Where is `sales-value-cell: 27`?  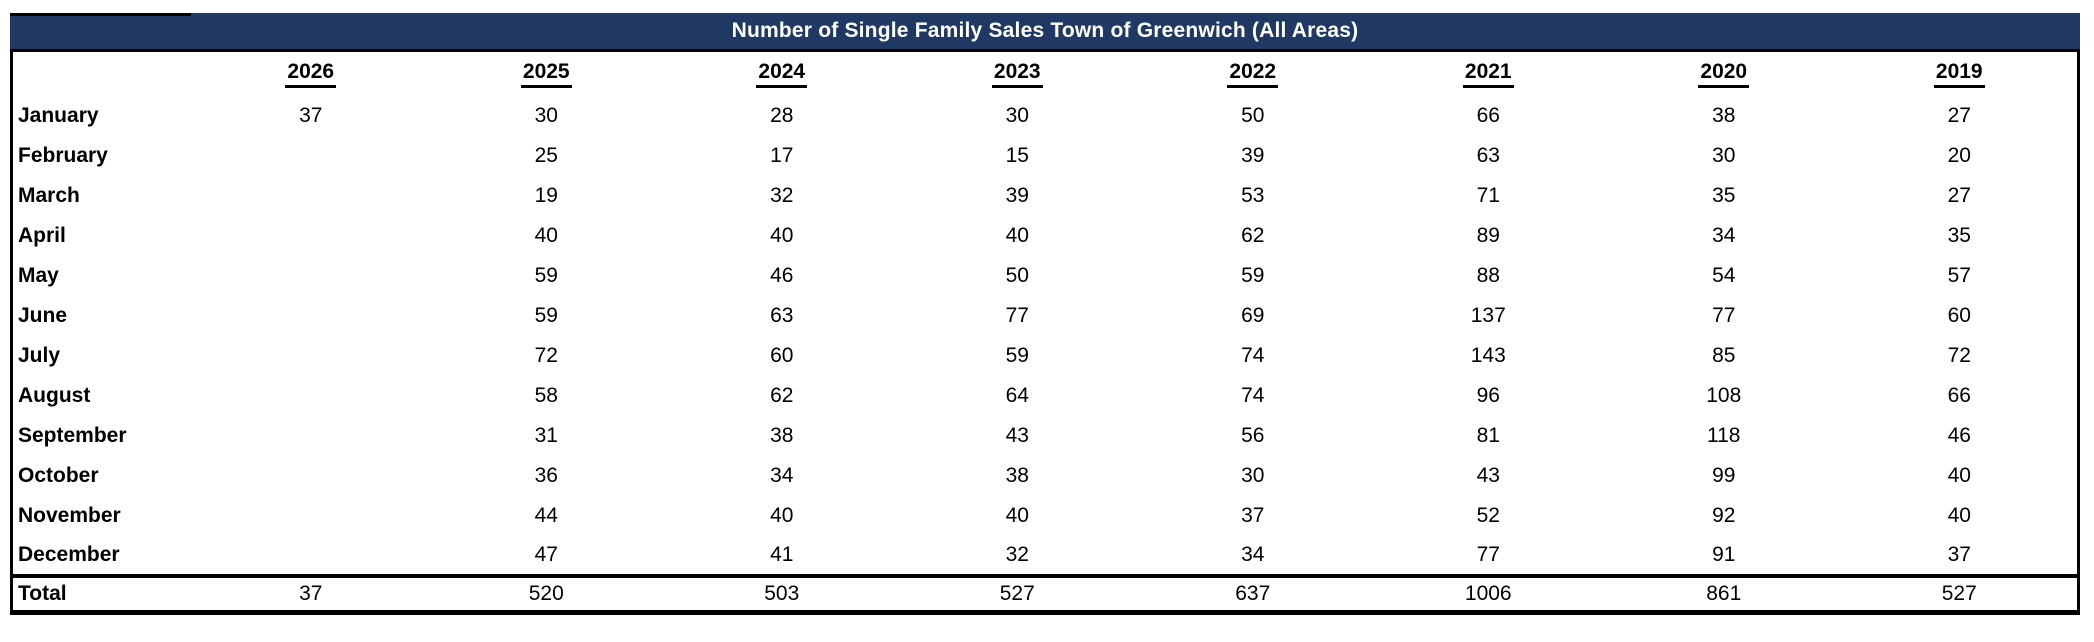
sales-value-cell: 27 is located at coordinates (1959, 195).